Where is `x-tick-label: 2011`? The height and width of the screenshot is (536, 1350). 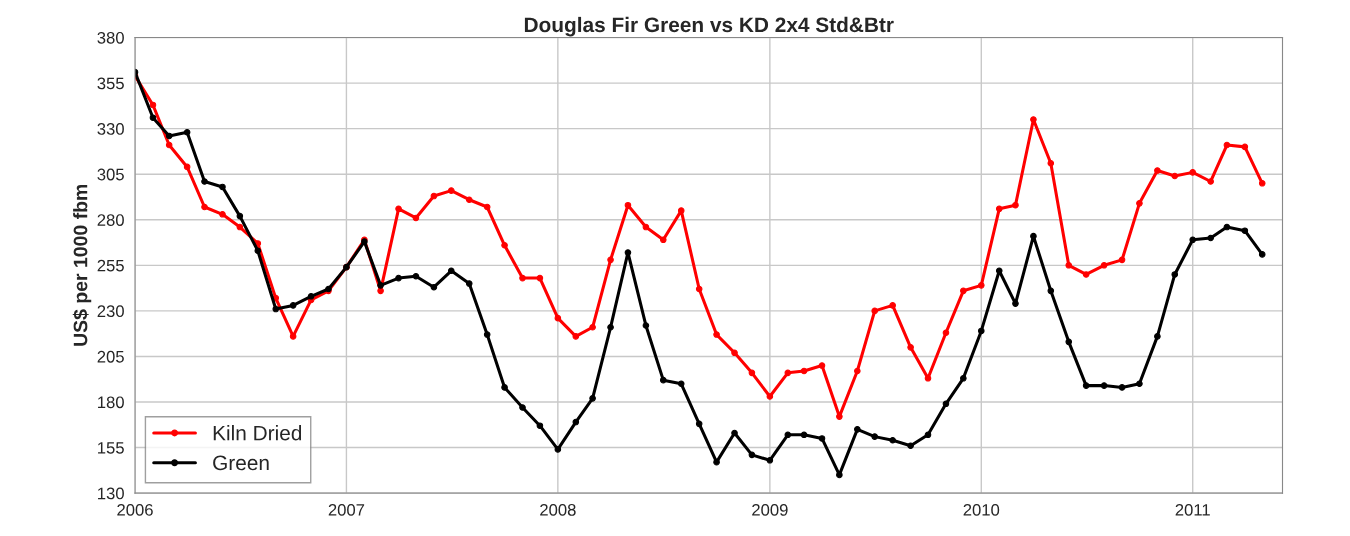 x-tick-label: 2011 is located at coordinates (1192, 509).